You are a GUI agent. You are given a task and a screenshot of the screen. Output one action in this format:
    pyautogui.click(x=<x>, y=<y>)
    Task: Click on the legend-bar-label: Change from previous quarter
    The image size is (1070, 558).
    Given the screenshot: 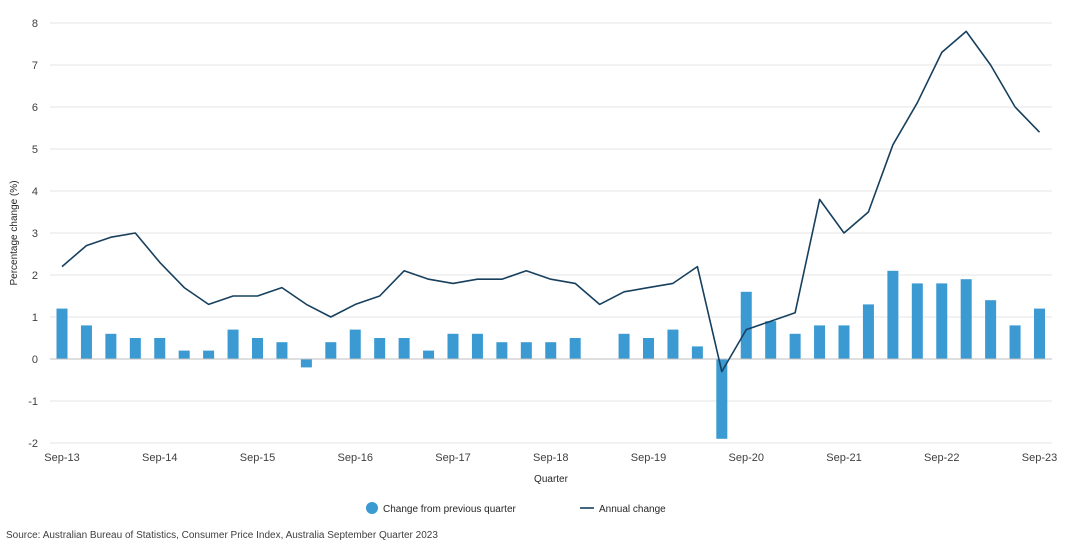 What is the action you would take?
    pyautogui.click(x=450, y=509)
    